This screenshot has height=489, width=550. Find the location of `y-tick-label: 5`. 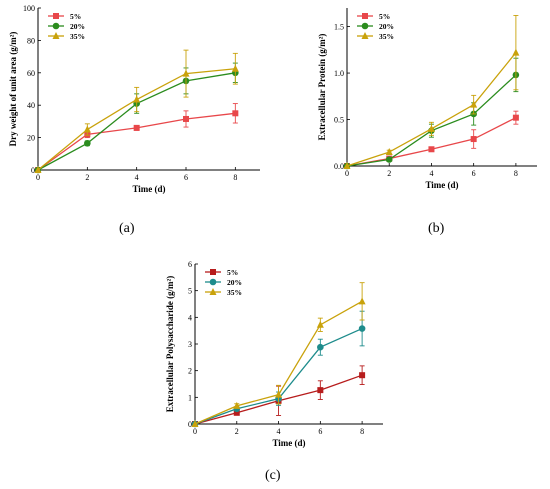

y-tick-label: 5 is located at coordinates (190, 291).